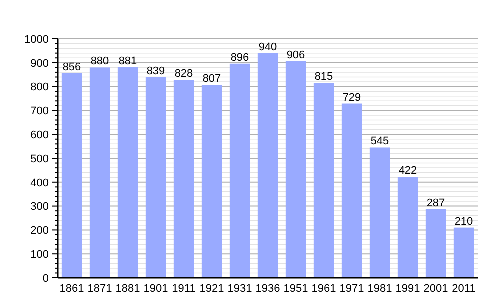 The image size is (500, 300). I want to click on x-tick-label: 1961, so click(324, 289).